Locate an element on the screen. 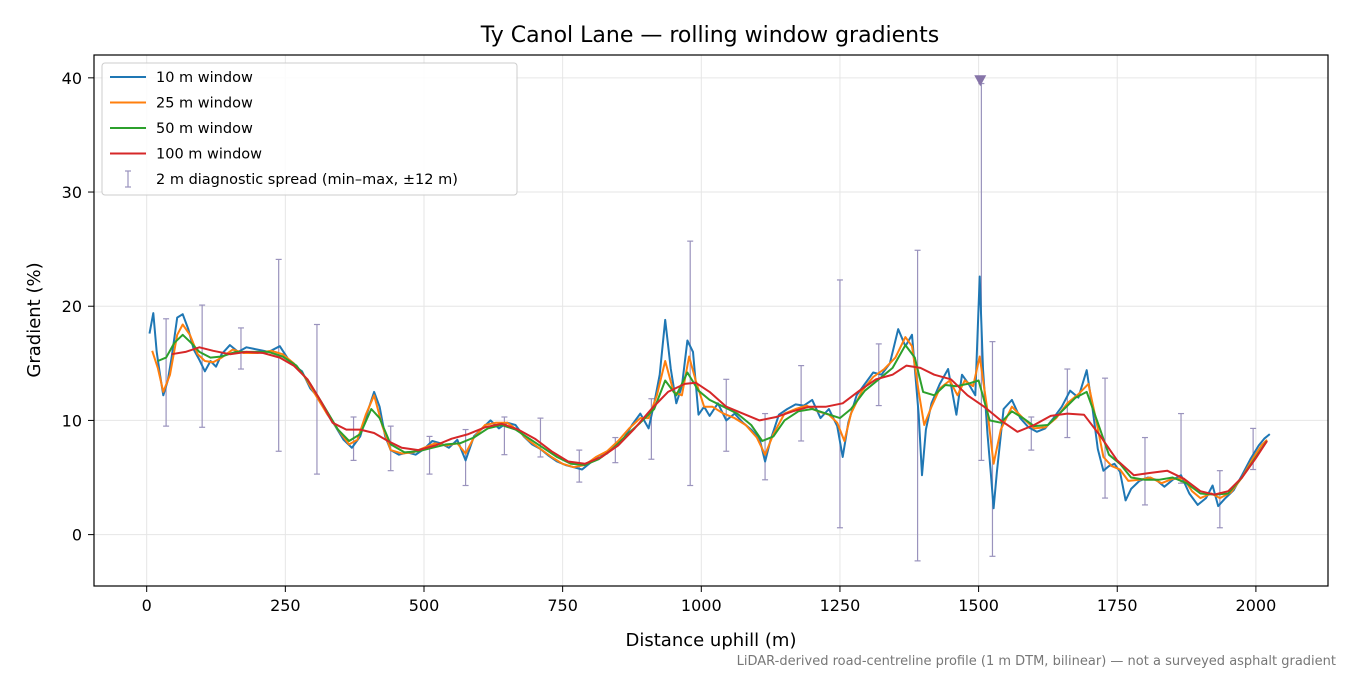 This screenshot has width=1350, height=675. y-axis-label: Gradient (%) is located at coordinates (34, 319).